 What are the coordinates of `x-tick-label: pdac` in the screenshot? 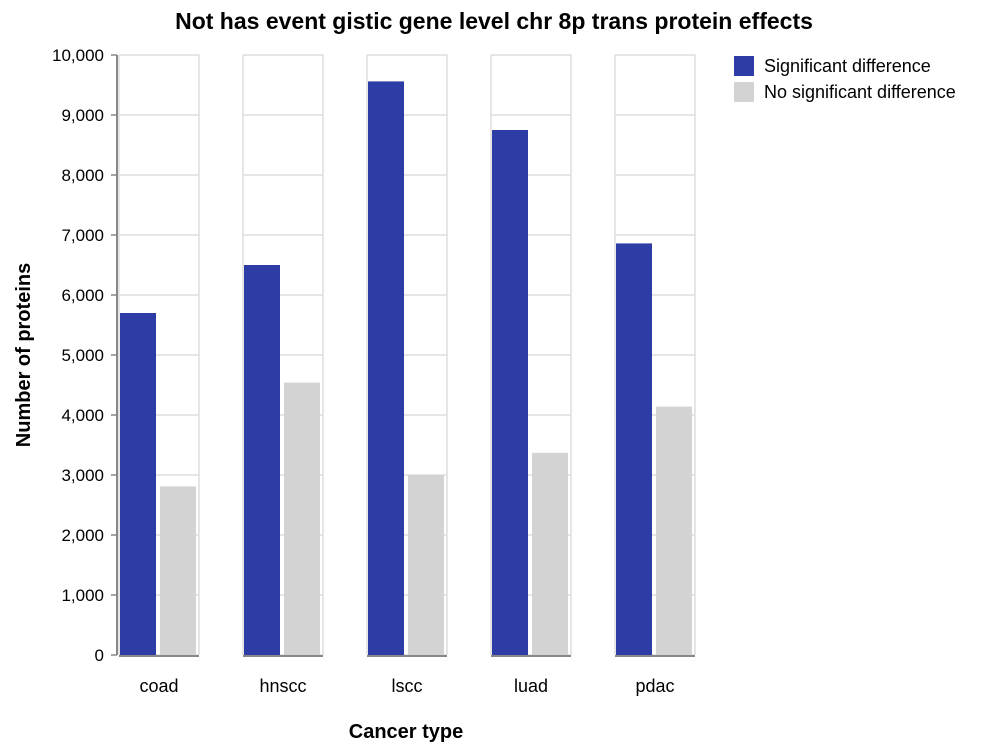 It's located at (654, 686).